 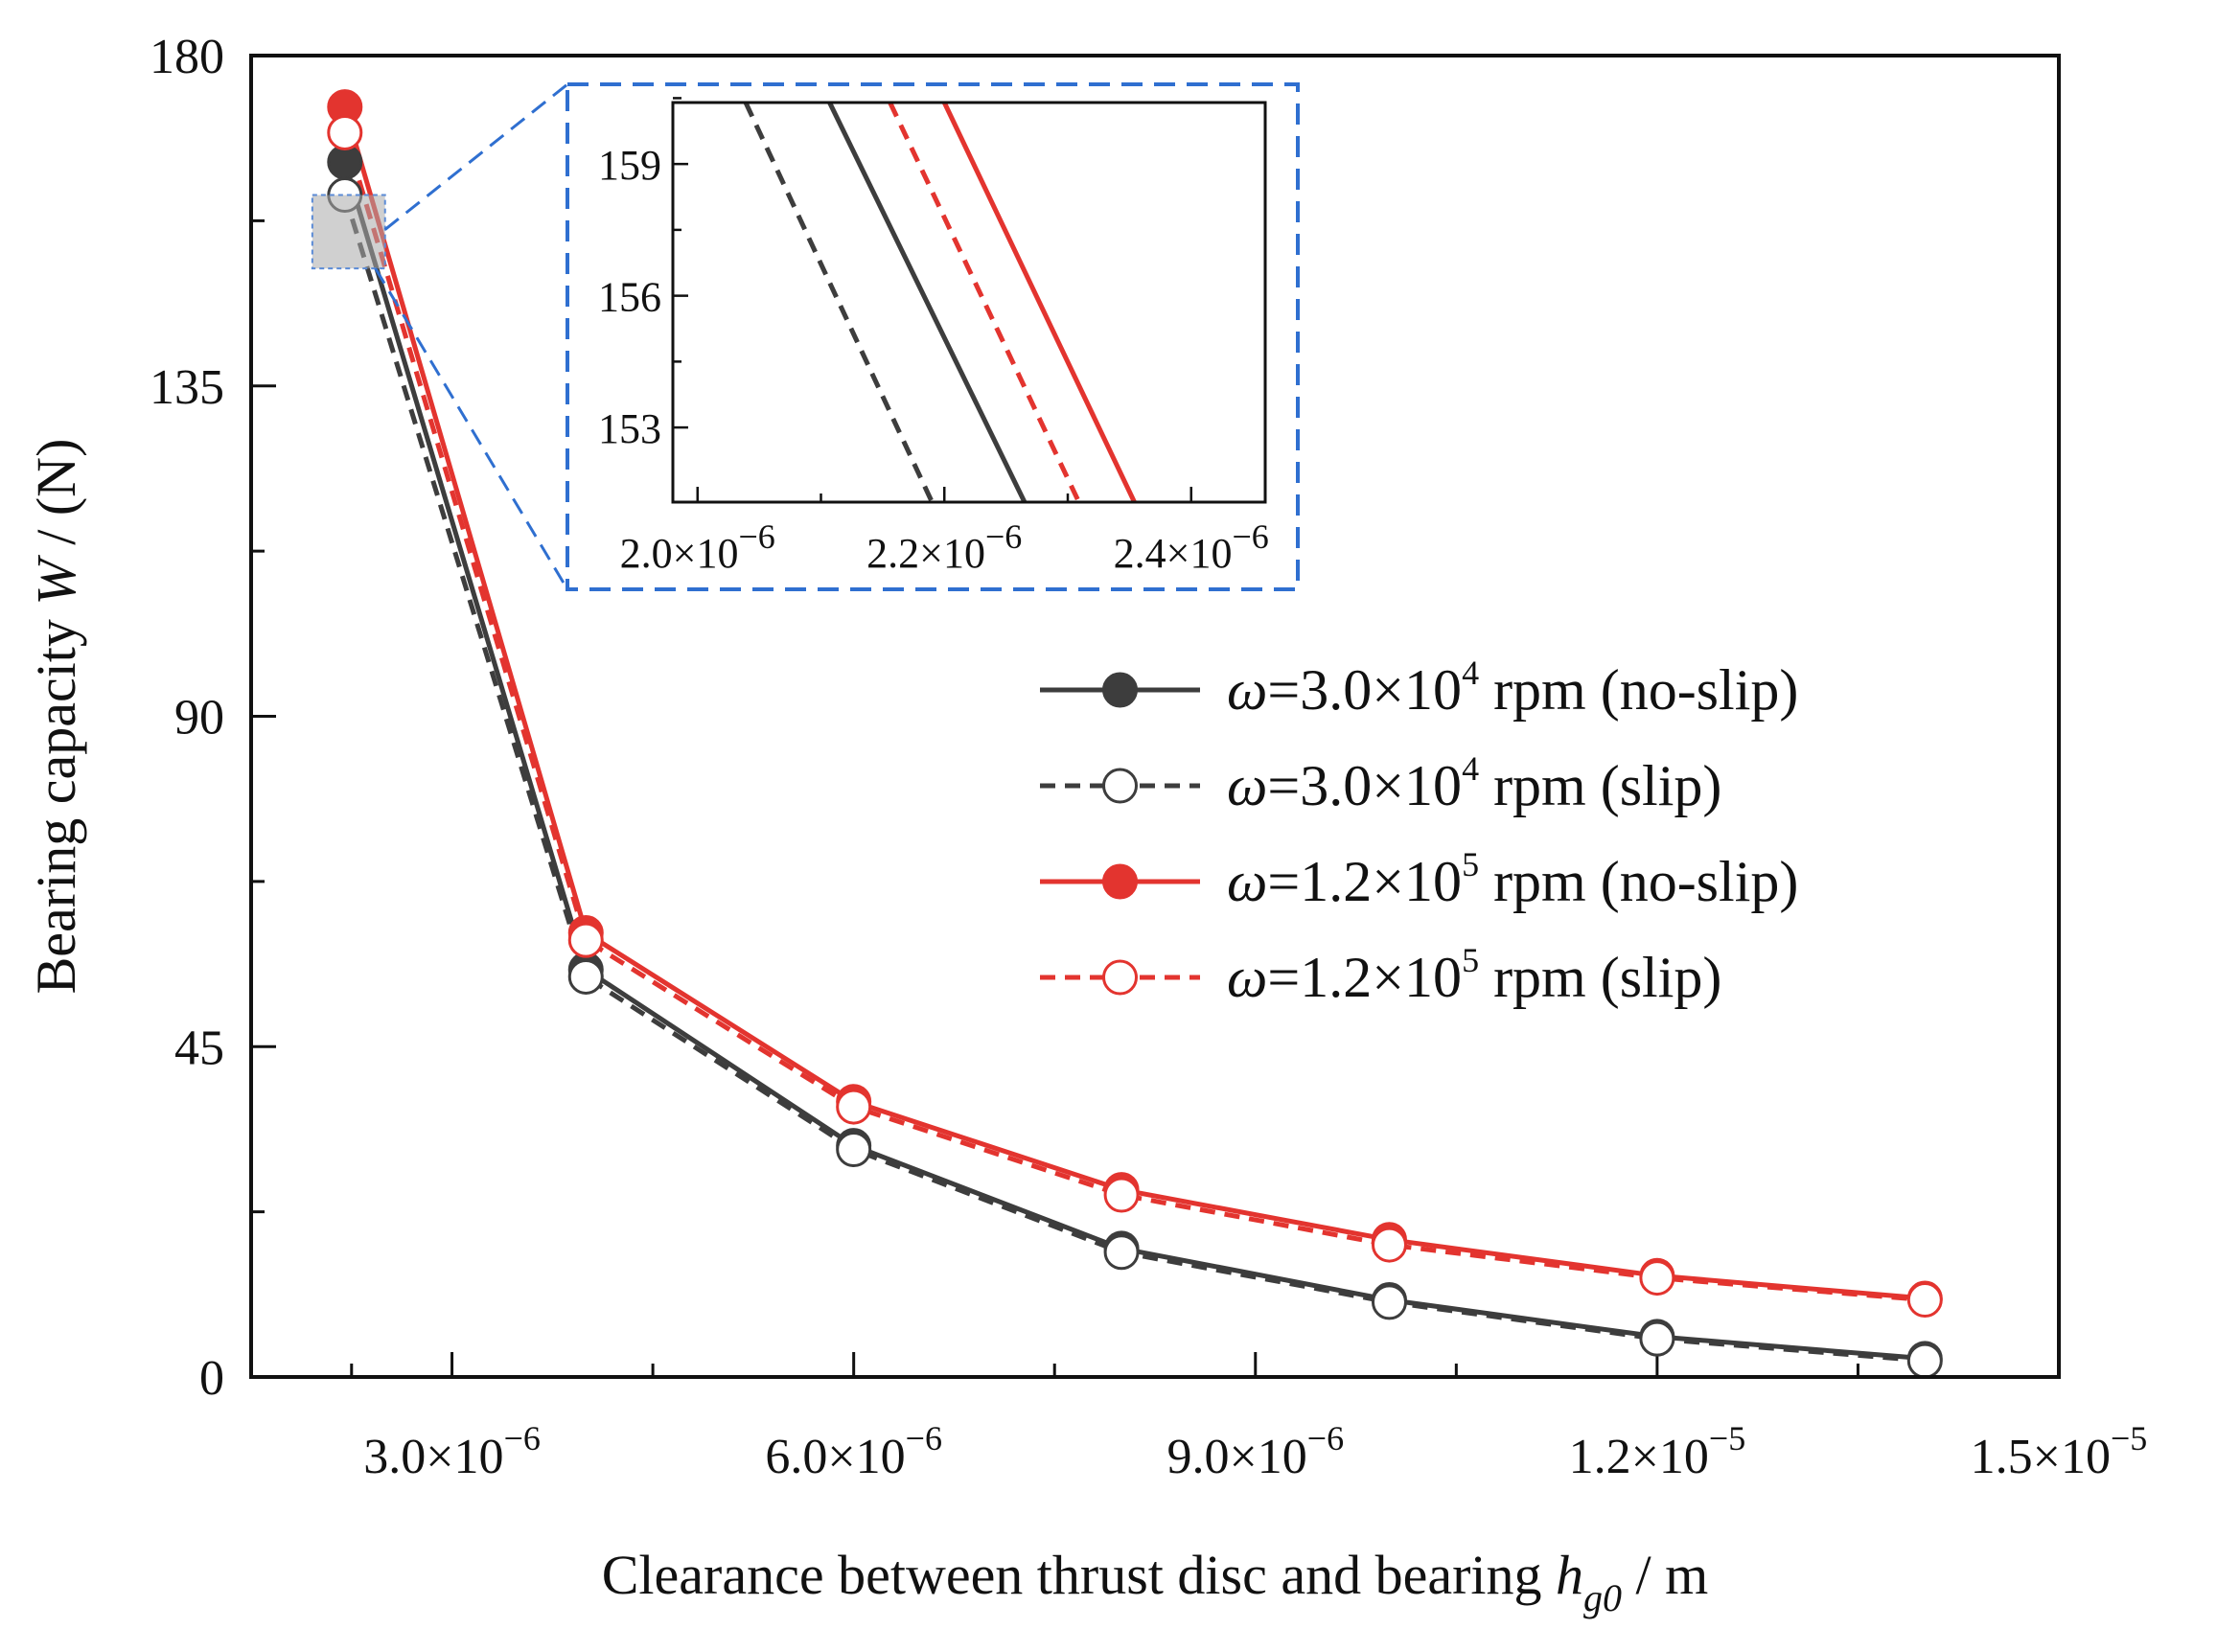 I want to click on inset-x-tick-label: 2.0×10⁻⁶, so click(x=698, y=547).